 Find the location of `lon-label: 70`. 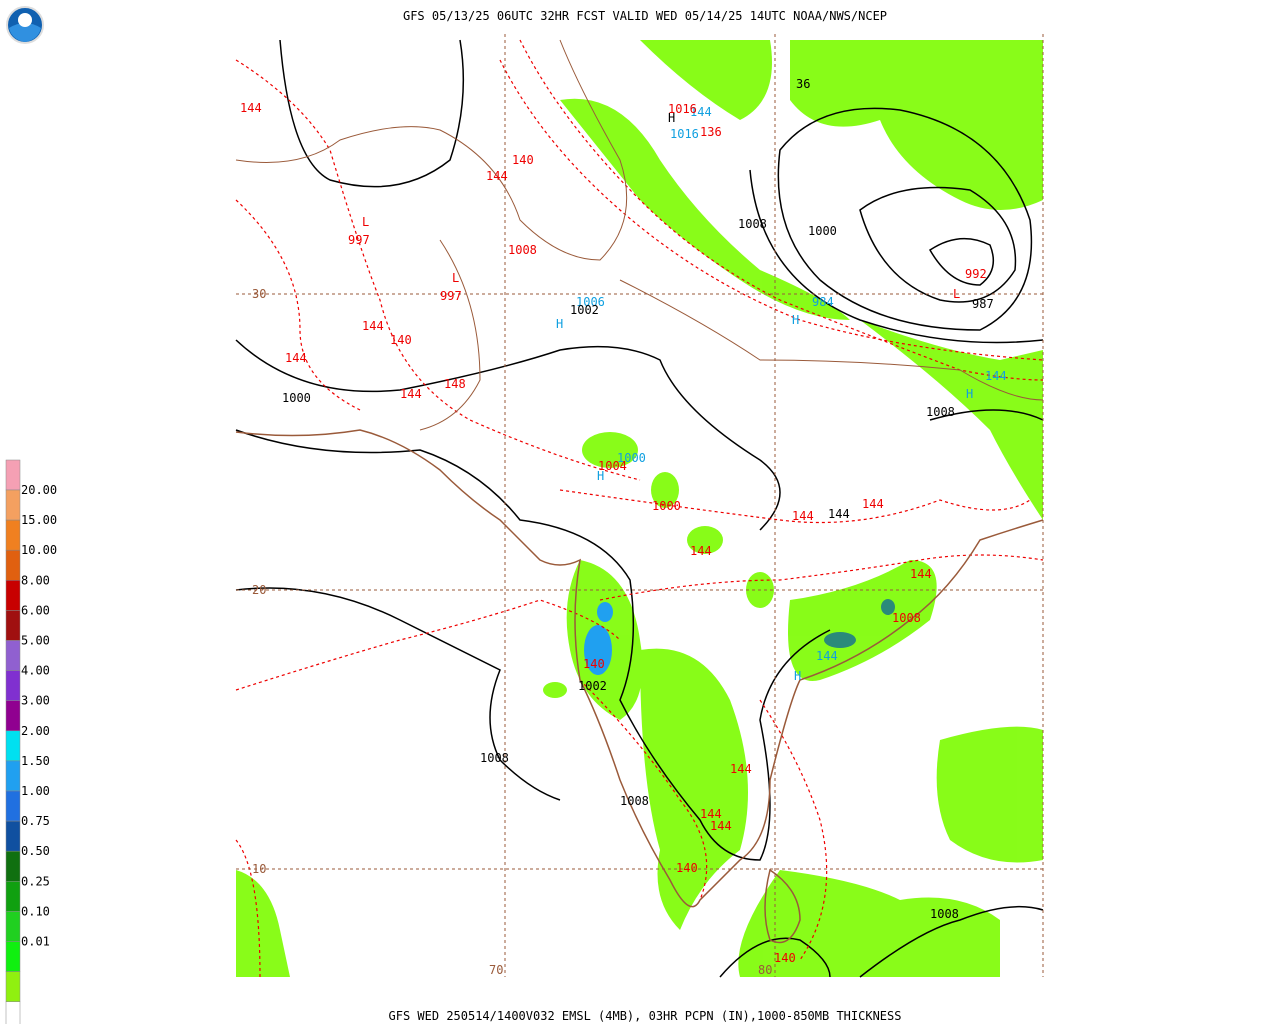

lon-label: 70 is located at coordinates (496, 970).